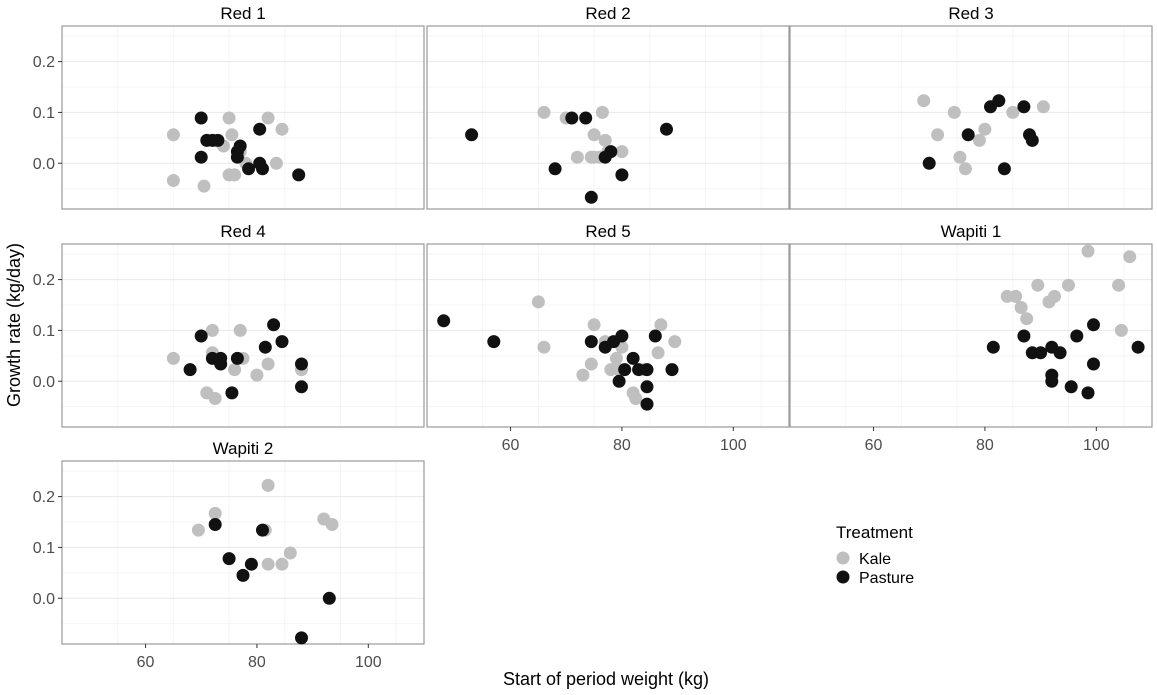 This screenshot has height=695, width=1157. Describe the element at coordinates (606, 679) in the screenshot. I see `x-axis-title: Start of period weight (kg)` at that location.